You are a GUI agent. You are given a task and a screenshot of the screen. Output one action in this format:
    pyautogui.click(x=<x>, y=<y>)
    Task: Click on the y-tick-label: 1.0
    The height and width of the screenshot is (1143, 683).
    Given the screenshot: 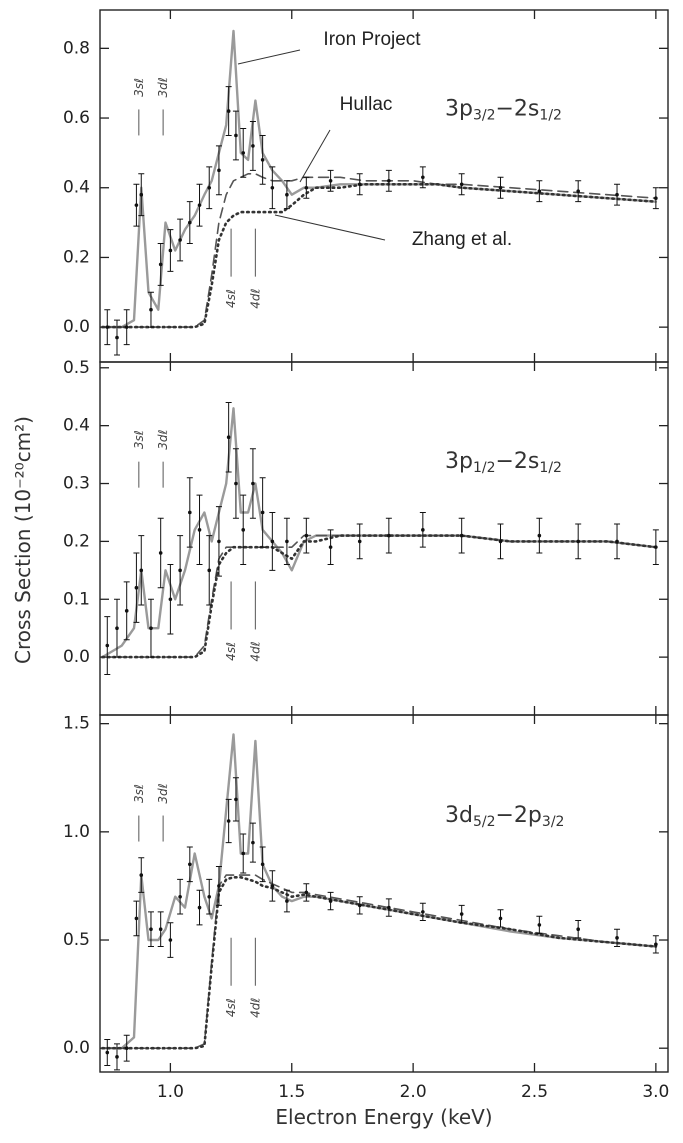 What is the action you would take?
    pyautogui.click(x=76, y=832)
    